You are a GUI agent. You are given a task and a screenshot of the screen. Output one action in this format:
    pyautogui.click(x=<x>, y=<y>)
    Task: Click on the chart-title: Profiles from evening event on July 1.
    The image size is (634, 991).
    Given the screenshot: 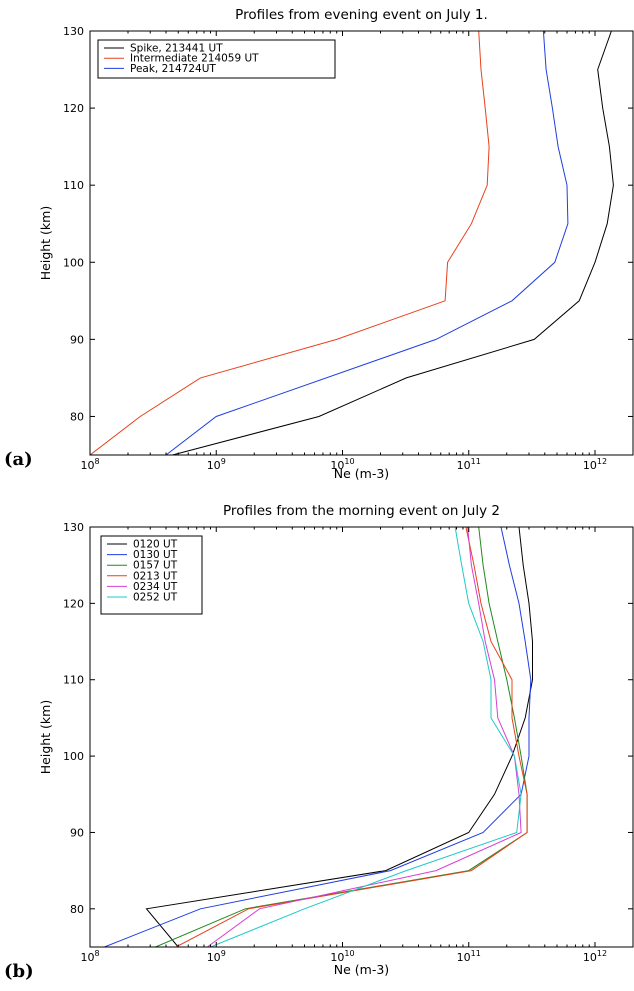 What is the action you would take?
    pyautogui.click(x=361, y=15)
    